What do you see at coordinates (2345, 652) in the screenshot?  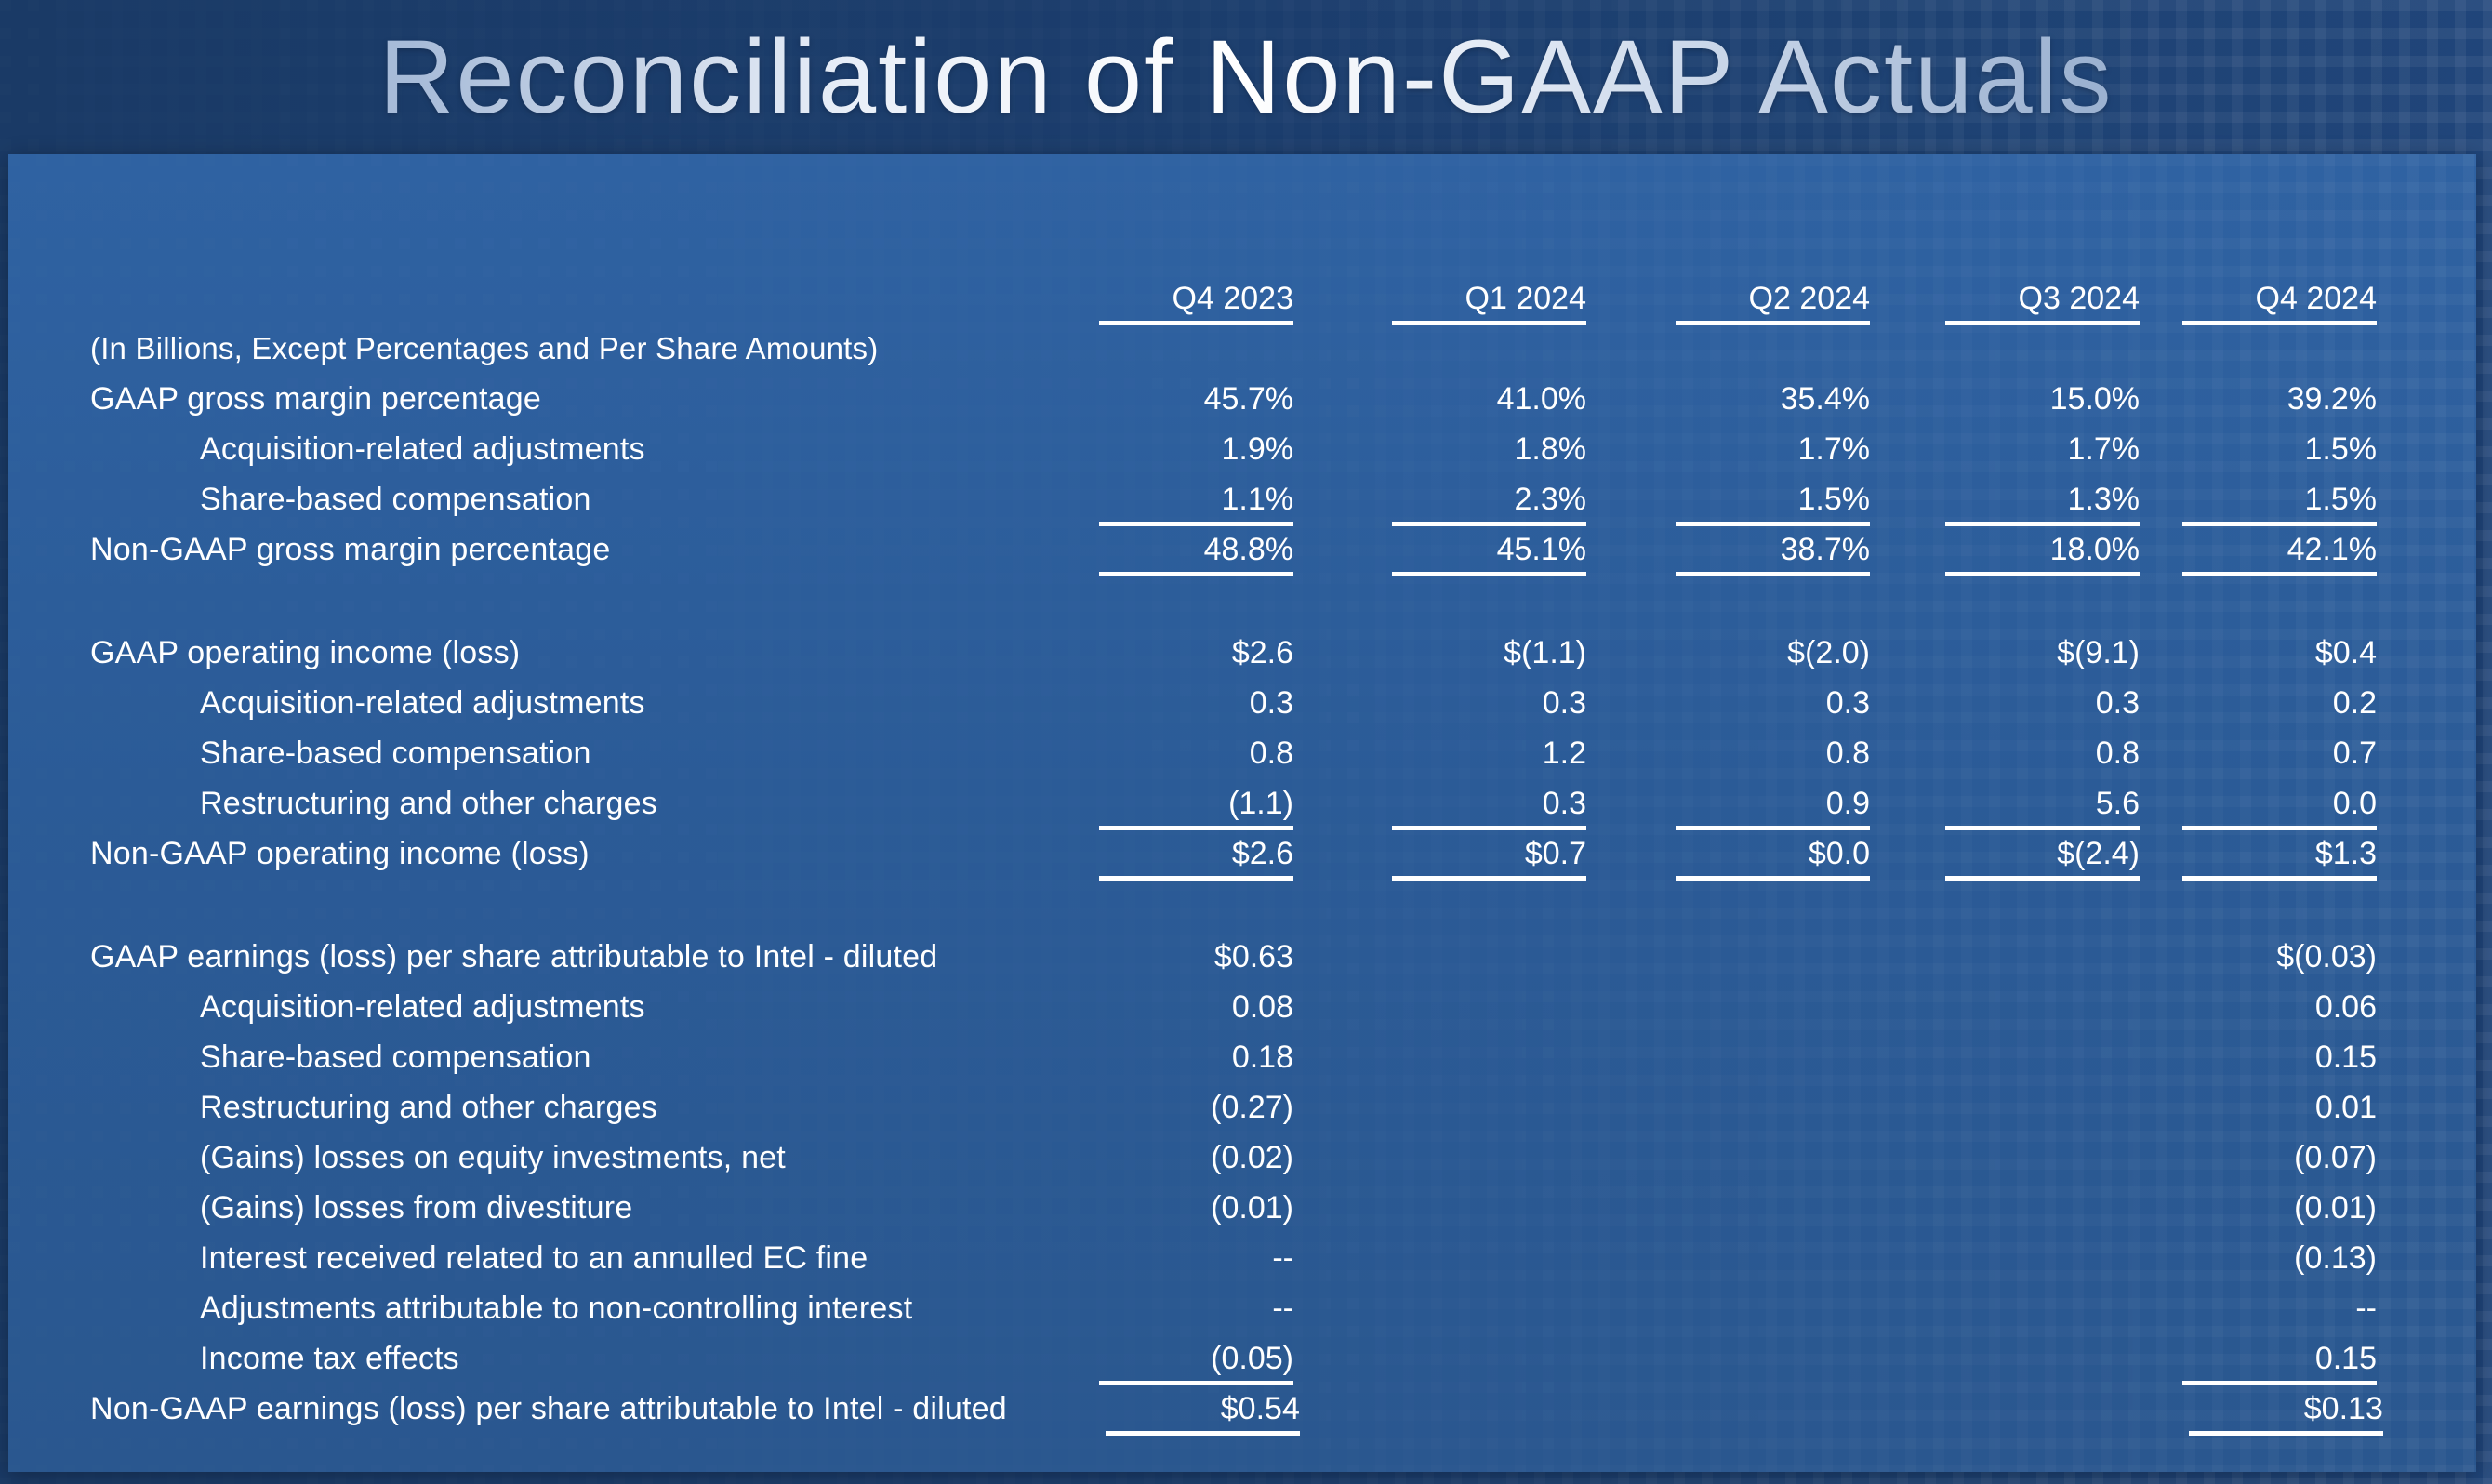 I see `value-cell: $0.4` at bounding box center [2345, 652].